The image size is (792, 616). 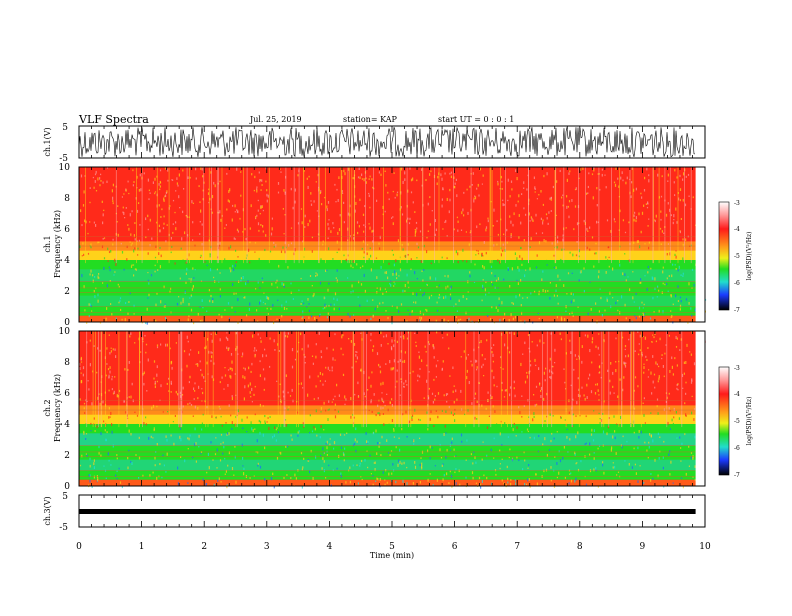 I want to click on ch2-cbar-tick-m6: -6, so click(x=737, y=448).